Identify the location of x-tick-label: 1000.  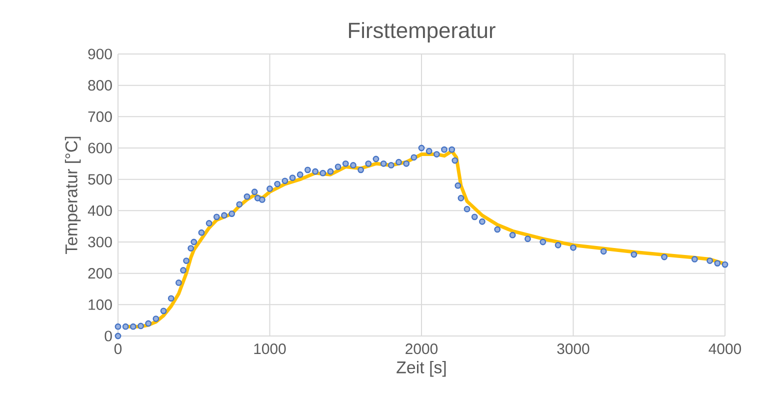
(270, 349).